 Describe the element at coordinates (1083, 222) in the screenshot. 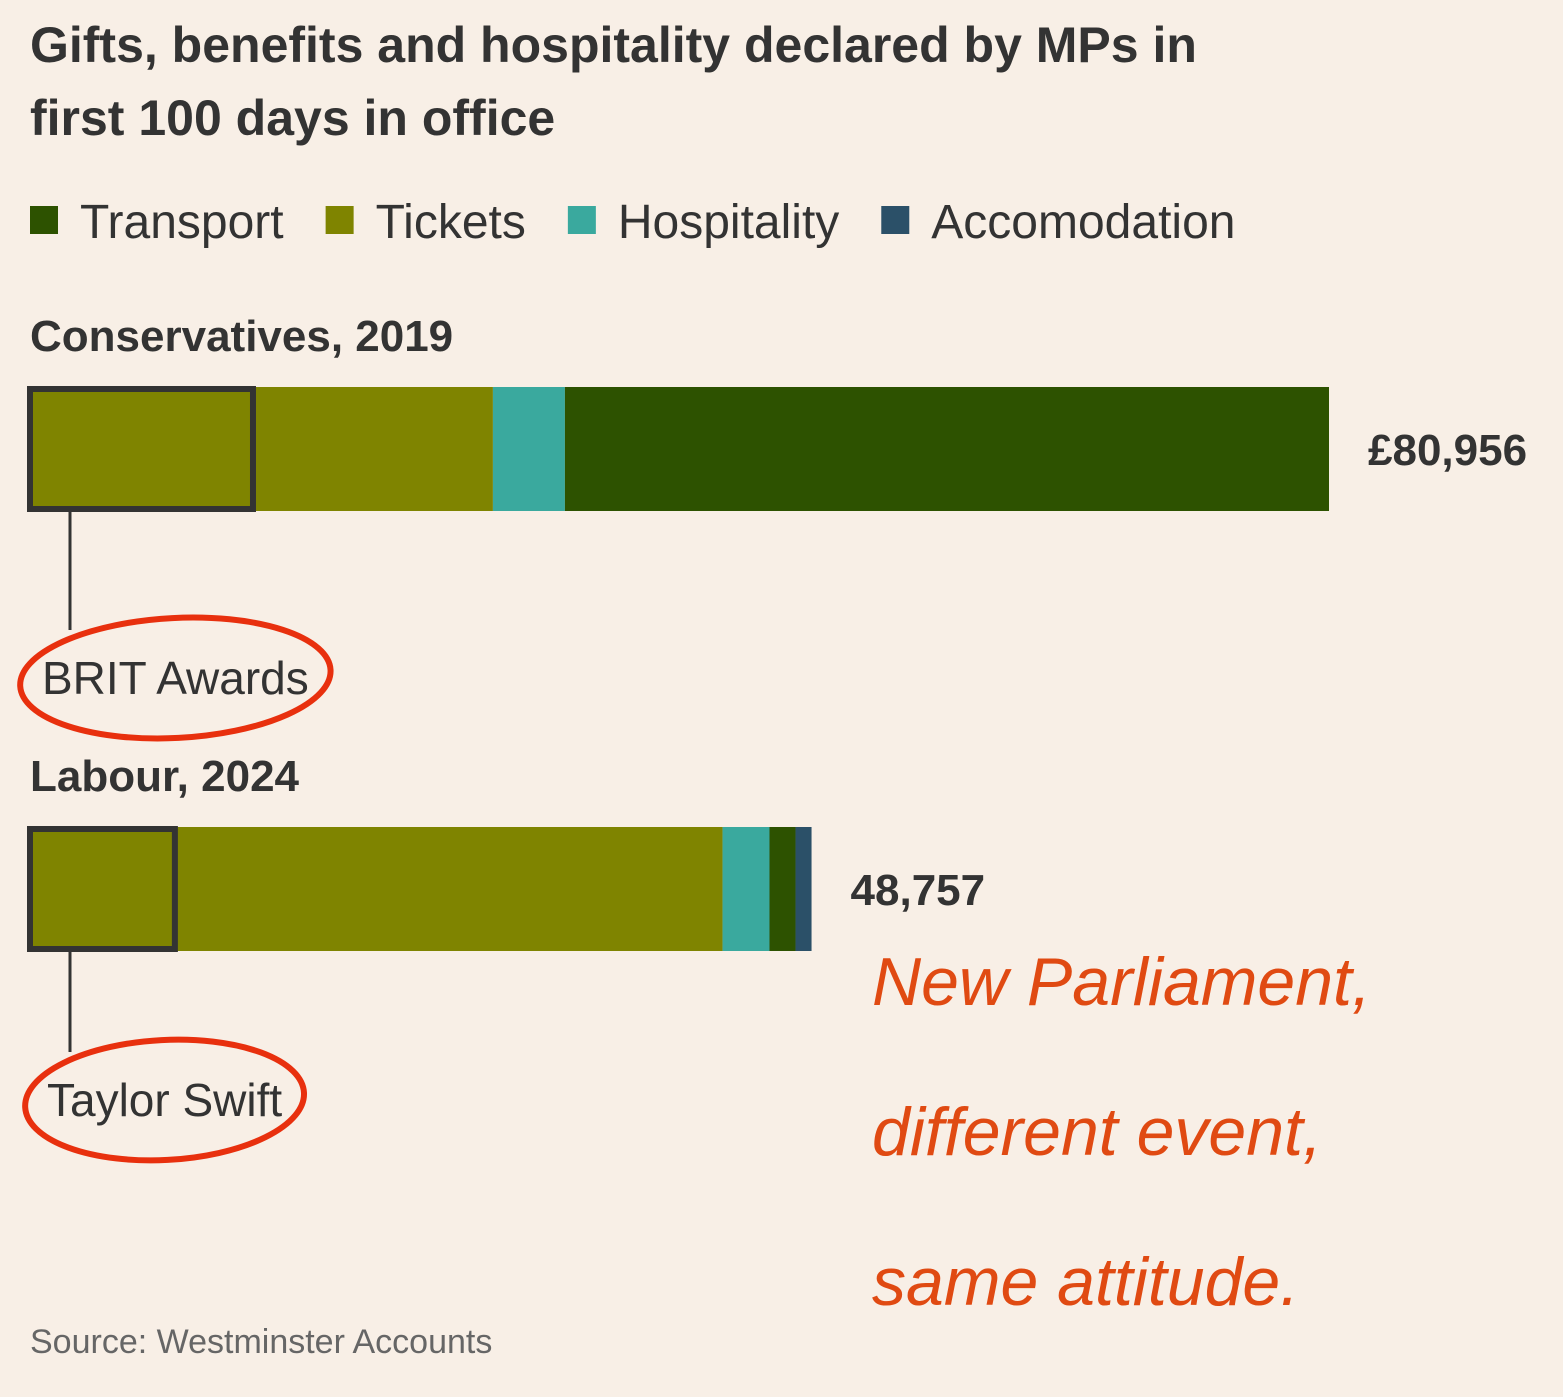

I see `legend-label: Accomodation` at that location.